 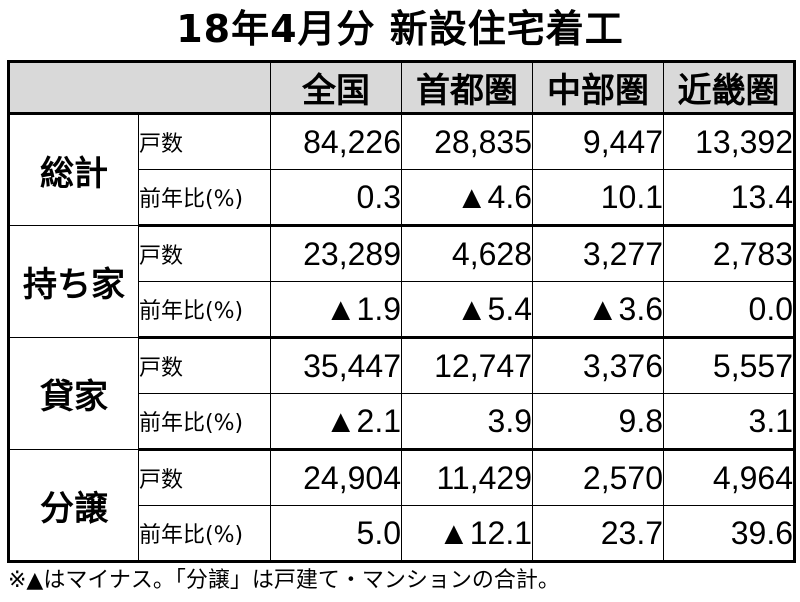 I want to click on table-row: 前年比(%) 0.3 ▲4.6 10.1 13.4, so click(x=402, y=198).